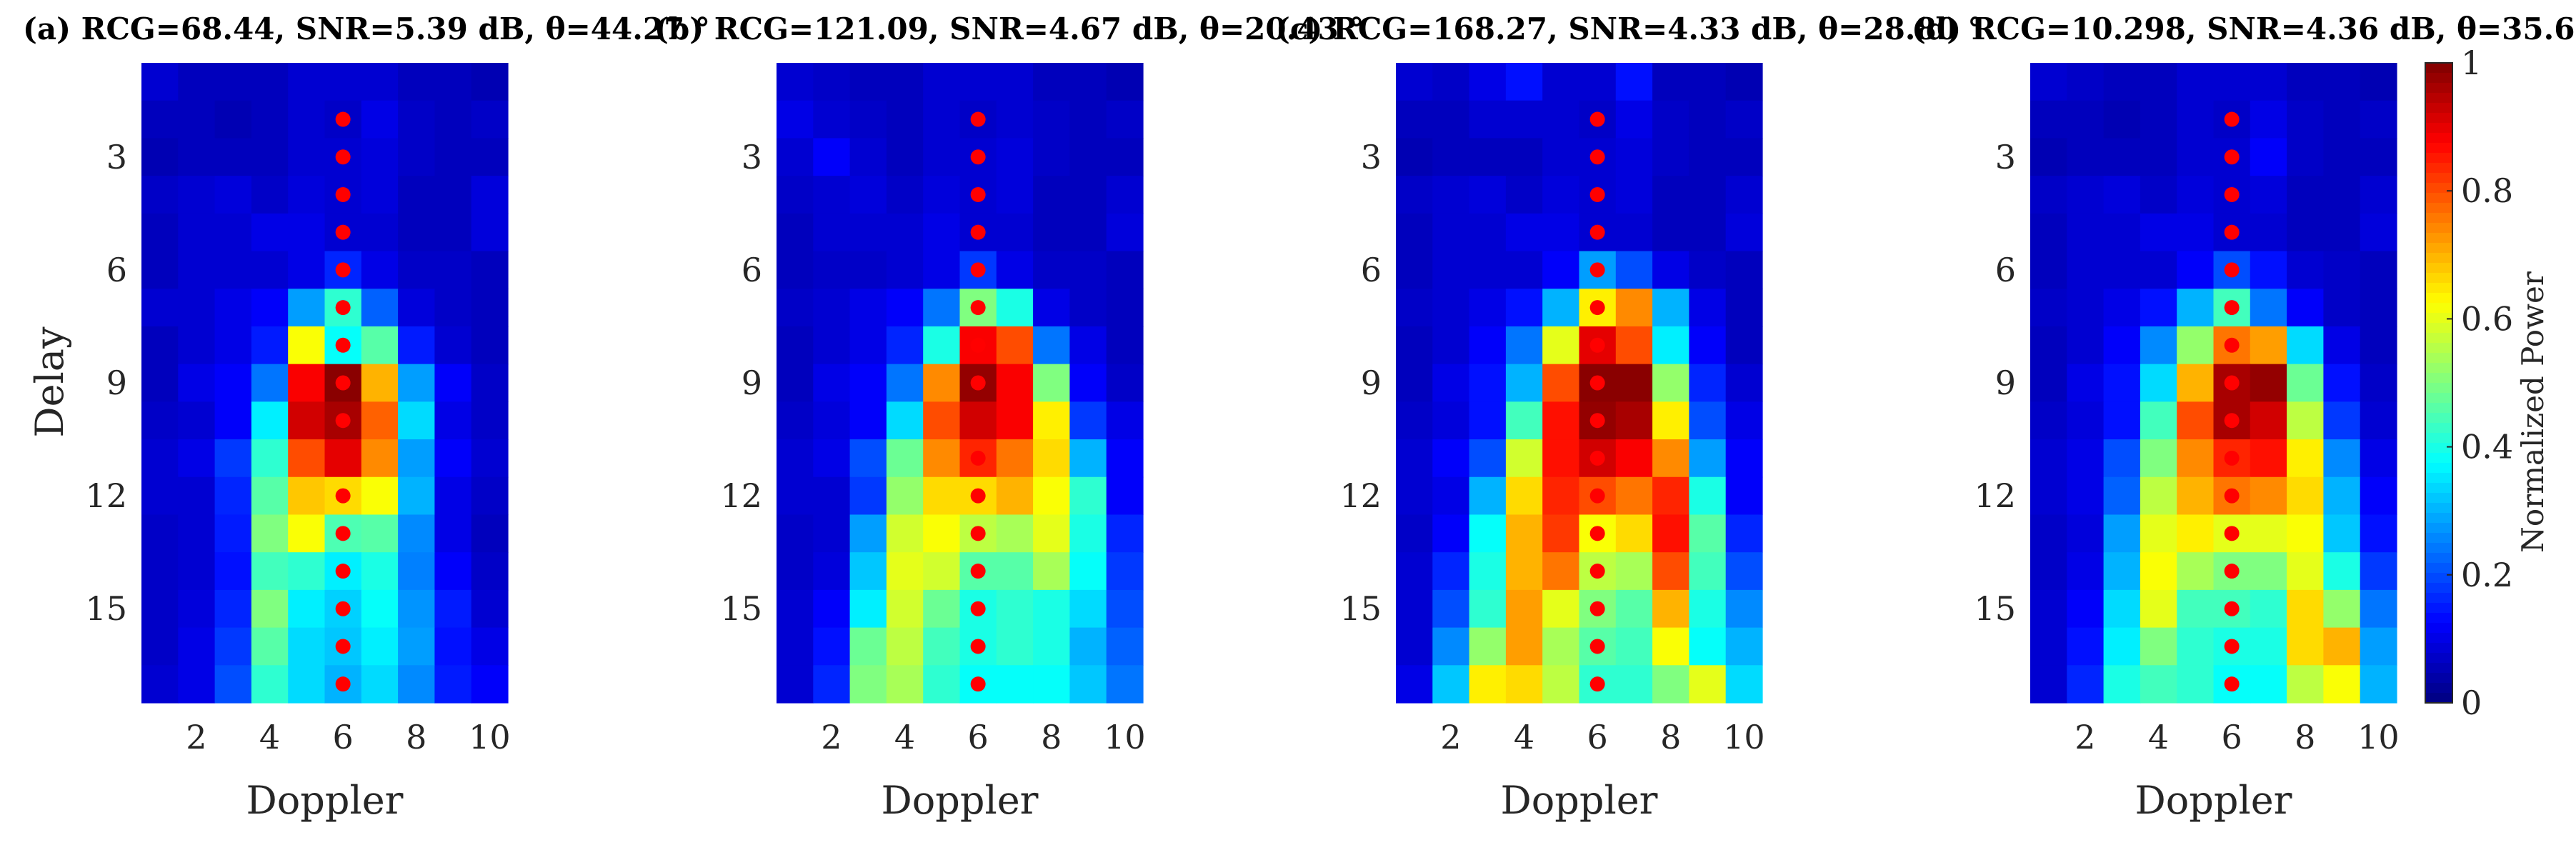 The height and width of the screenshot is (865, 2576). I want to click on x-tick-label: 10, so click(2378, 737).